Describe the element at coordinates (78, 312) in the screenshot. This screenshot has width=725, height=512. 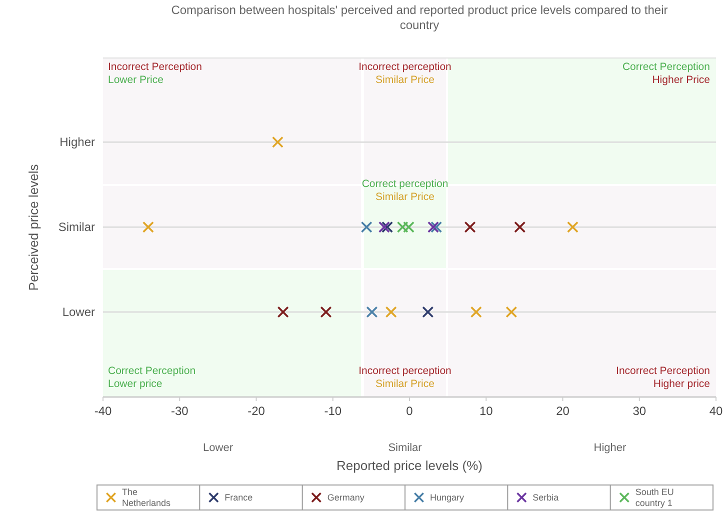
I see `y-tick-label: Lower` at that location.